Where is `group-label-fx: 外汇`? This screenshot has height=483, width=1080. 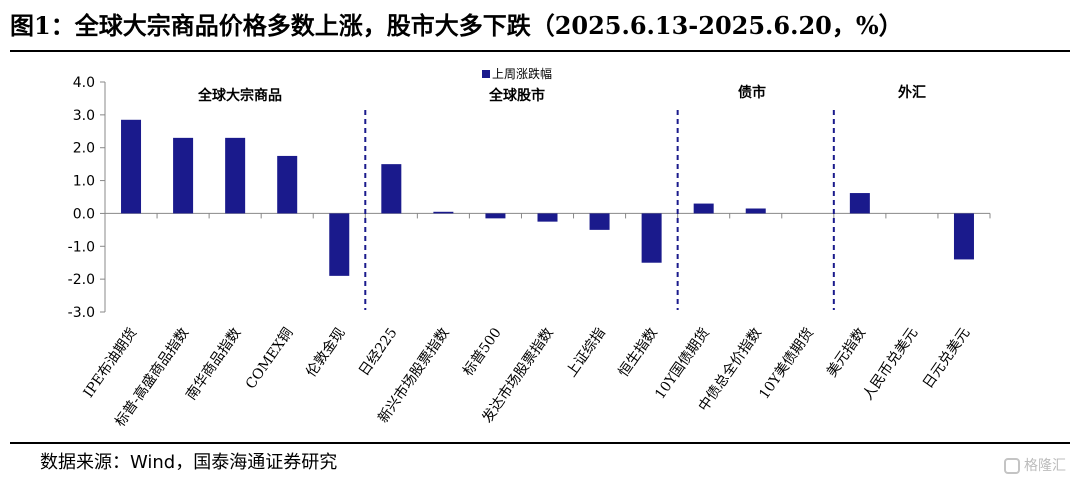 group-label-fx: 外汇 is located at coordinates (912, 92).